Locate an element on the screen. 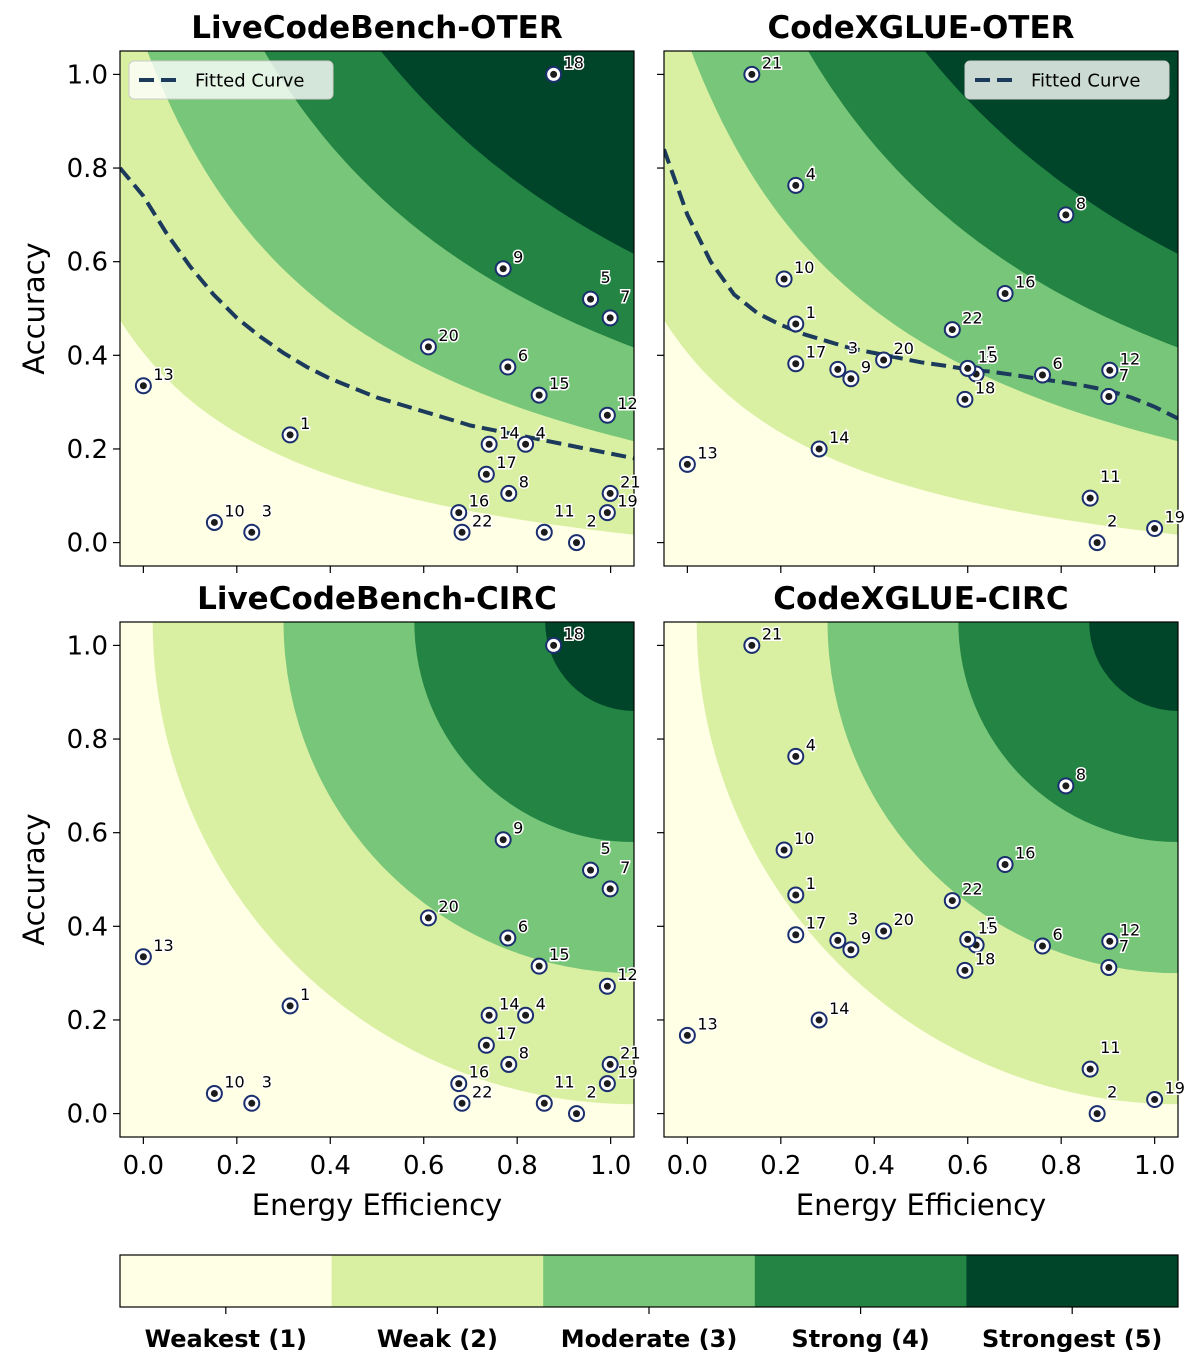 The width and height of the screenshot is (1203, 1366). y-tick-label: 0.4 is located at coordinates (87, 927).